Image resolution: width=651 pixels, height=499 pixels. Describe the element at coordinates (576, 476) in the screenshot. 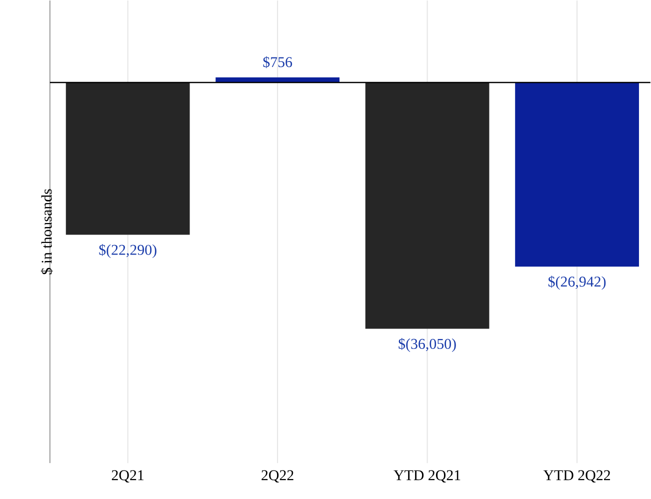

I see `x-tick-label: YTD 2Q22` at that location.